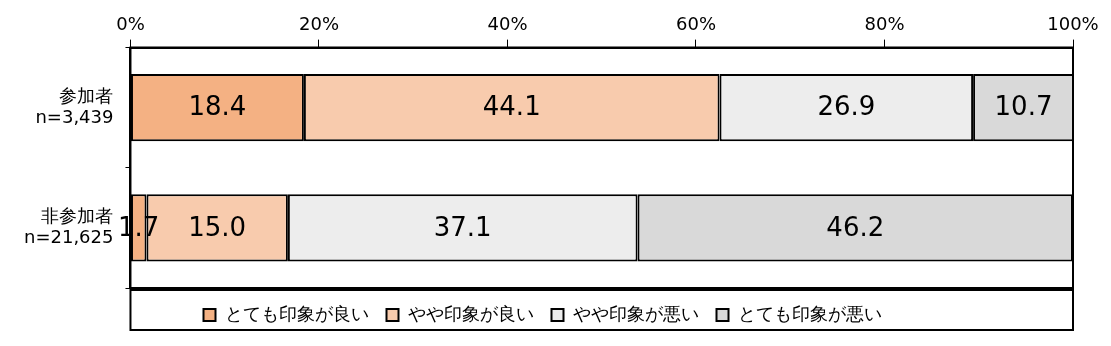 The height and width of the screenshot is (346, 1111). What do you see at coordinates (217, 106) in the screenshot?
I see `data-label: 18.4` at bounding box center [217, 106].